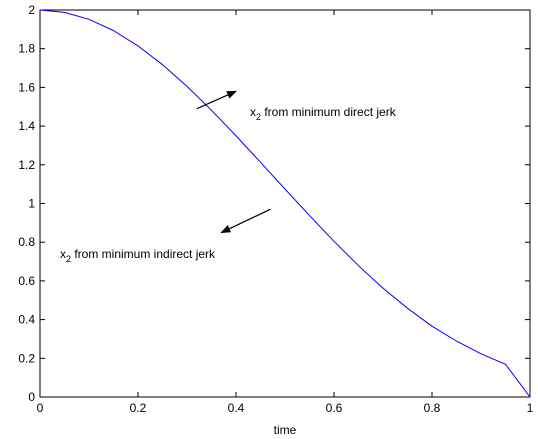 Image resolution: width=538 pixels, height=439 pixels. I want to click on annotation-label: x2 from minimum direct jerk, so click(323, 113).